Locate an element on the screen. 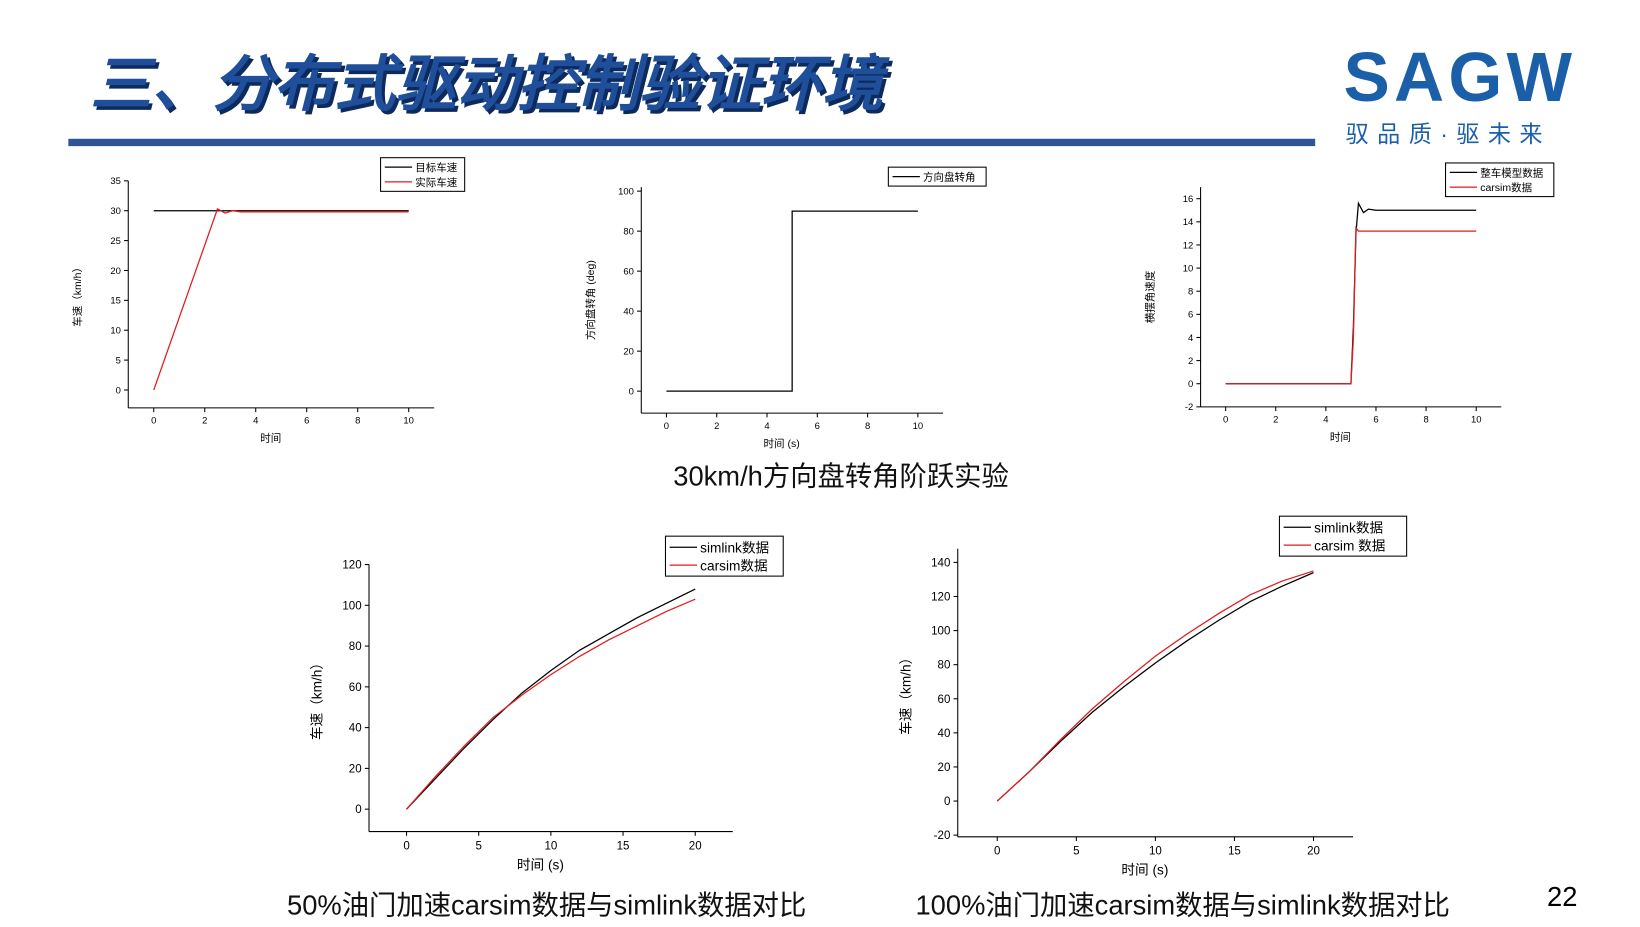 This screenshot has height=927, width=1640. tagline: 驭品质·驱未来 is located at coordinates (1448, 134).